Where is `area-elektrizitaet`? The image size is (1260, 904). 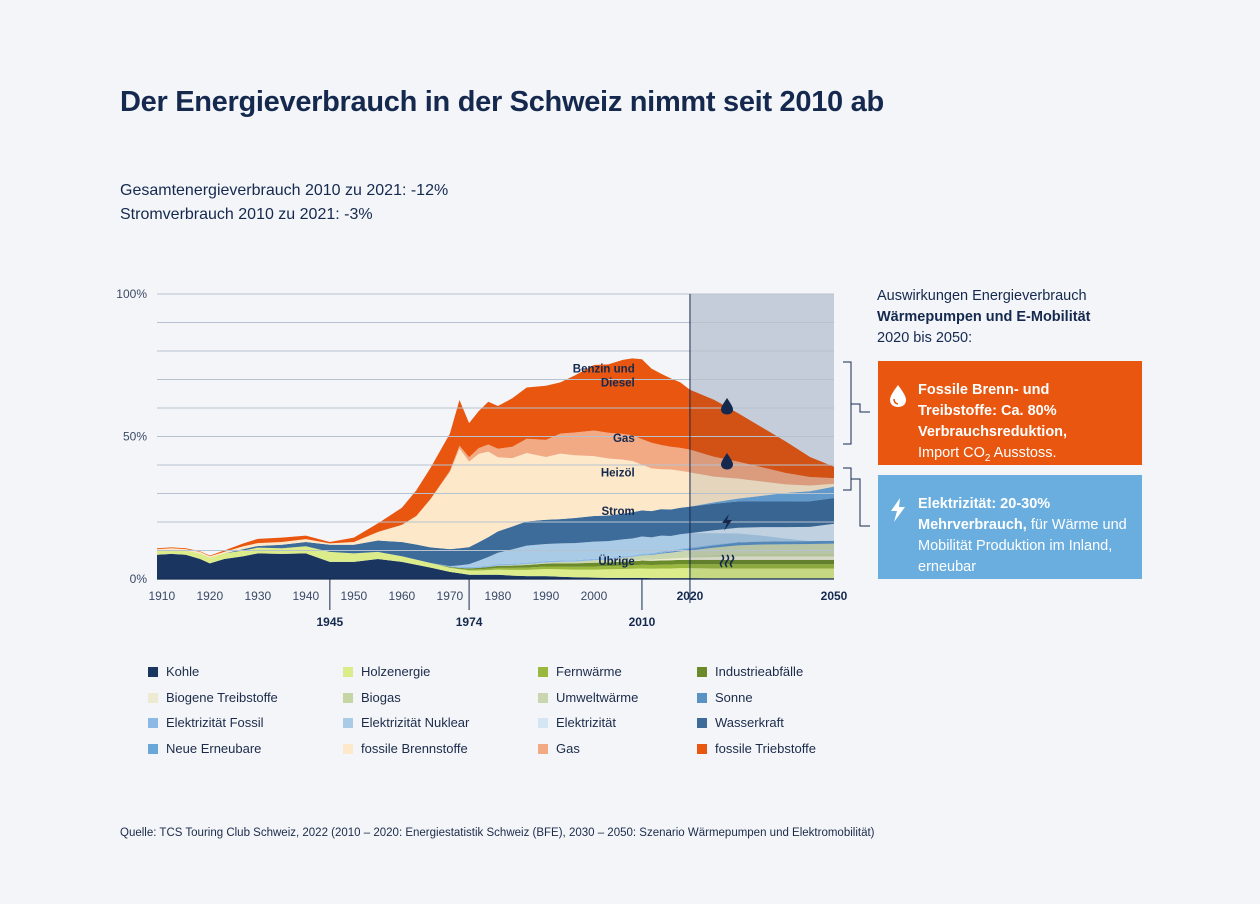
area-elektrizitaet is located at coordinates (495, 545).